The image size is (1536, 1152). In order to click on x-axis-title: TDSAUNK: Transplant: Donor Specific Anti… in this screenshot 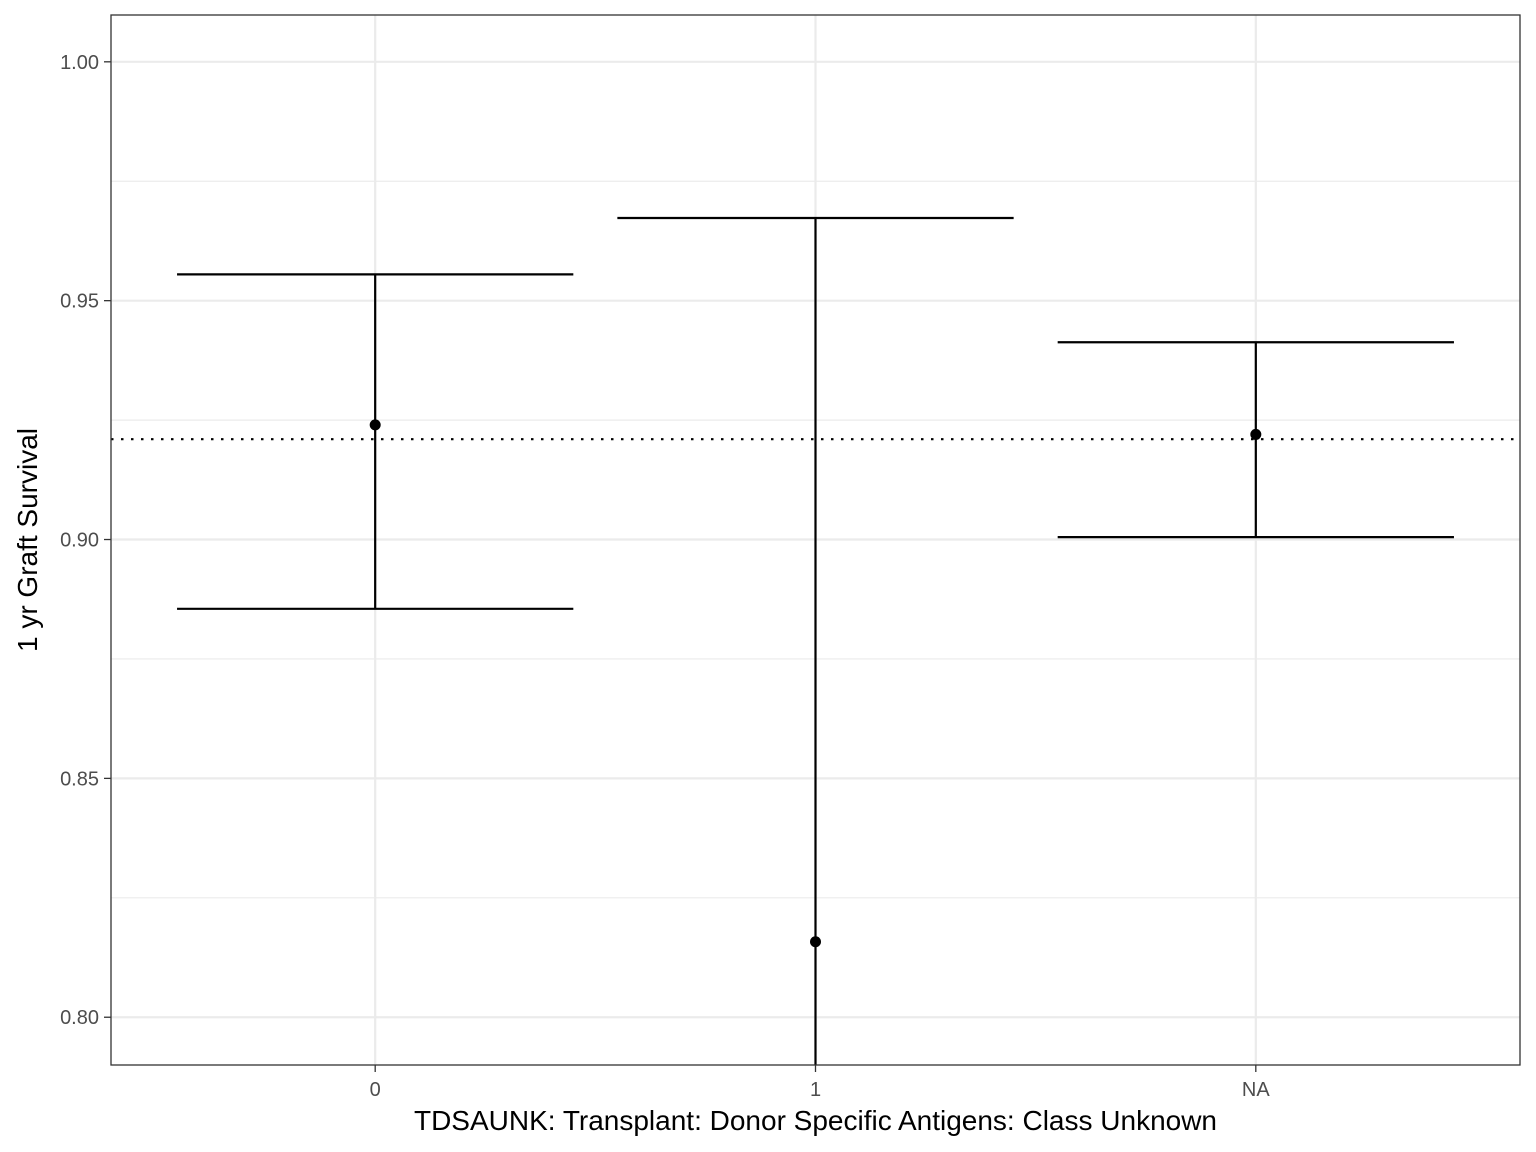, I will do `click(815, 1120)`.